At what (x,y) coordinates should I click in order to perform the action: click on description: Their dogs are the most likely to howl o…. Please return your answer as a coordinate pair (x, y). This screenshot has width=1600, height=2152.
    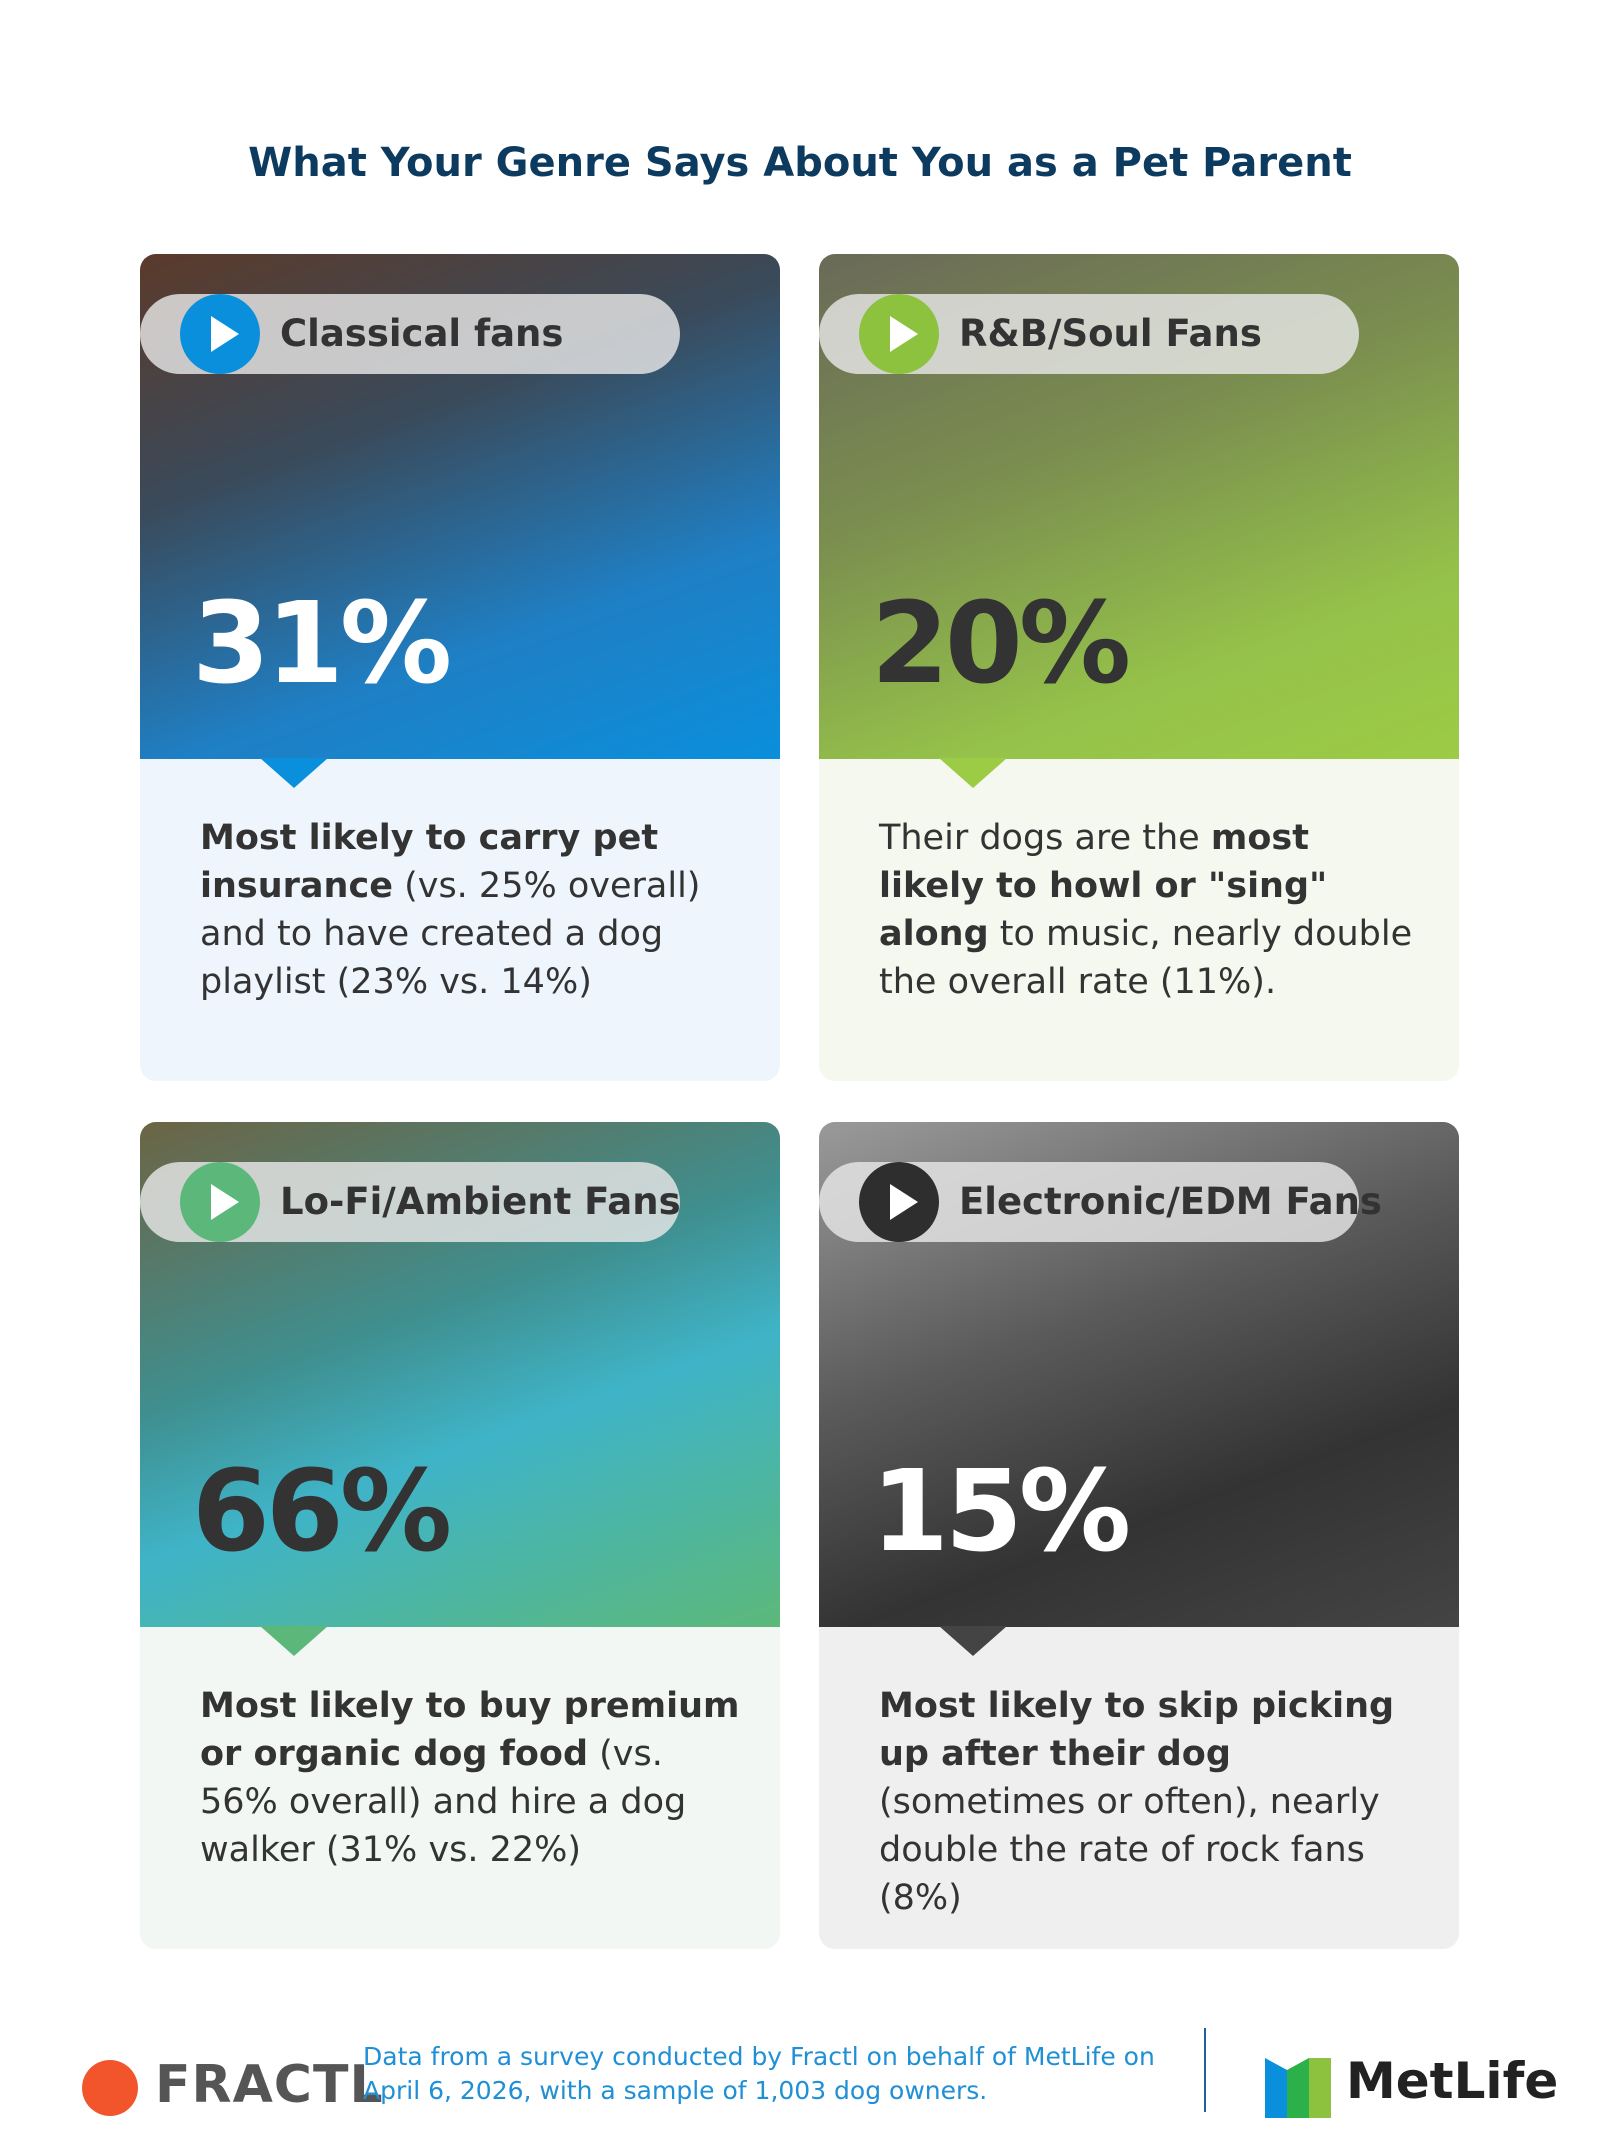
    Looking at the image, I should click on (1149, 910).